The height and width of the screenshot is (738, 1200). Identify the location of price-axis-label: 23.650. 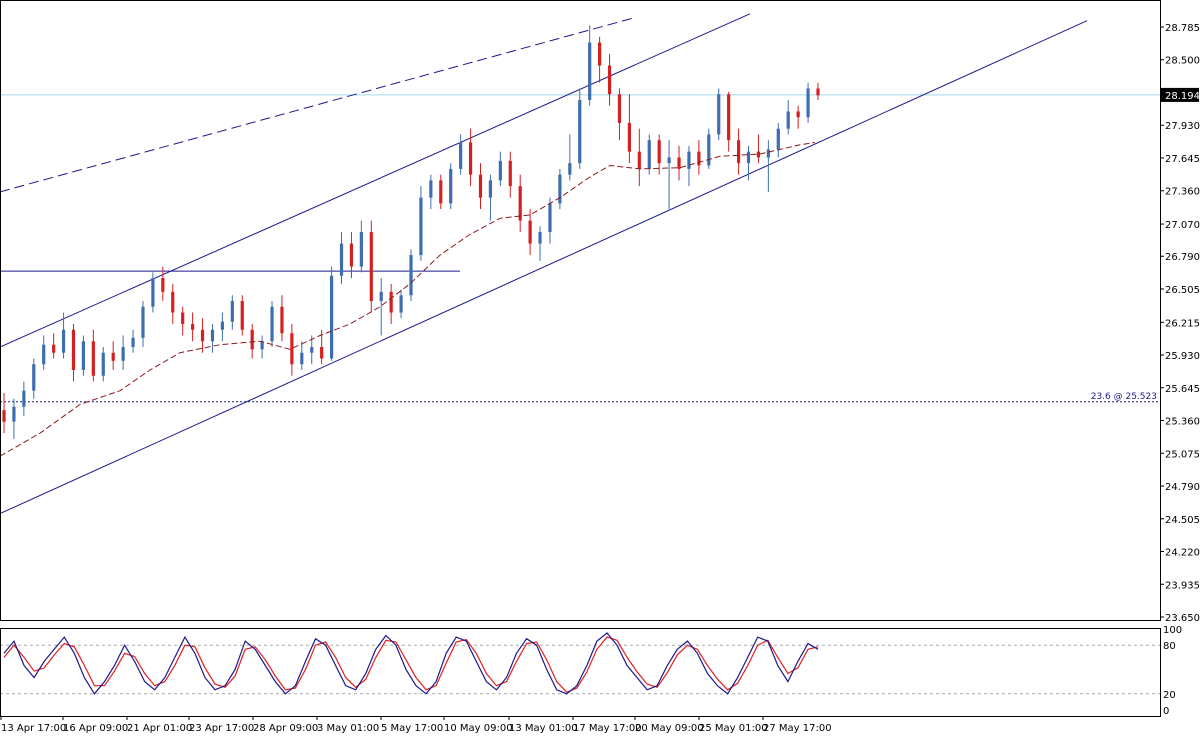
(1182, 618).